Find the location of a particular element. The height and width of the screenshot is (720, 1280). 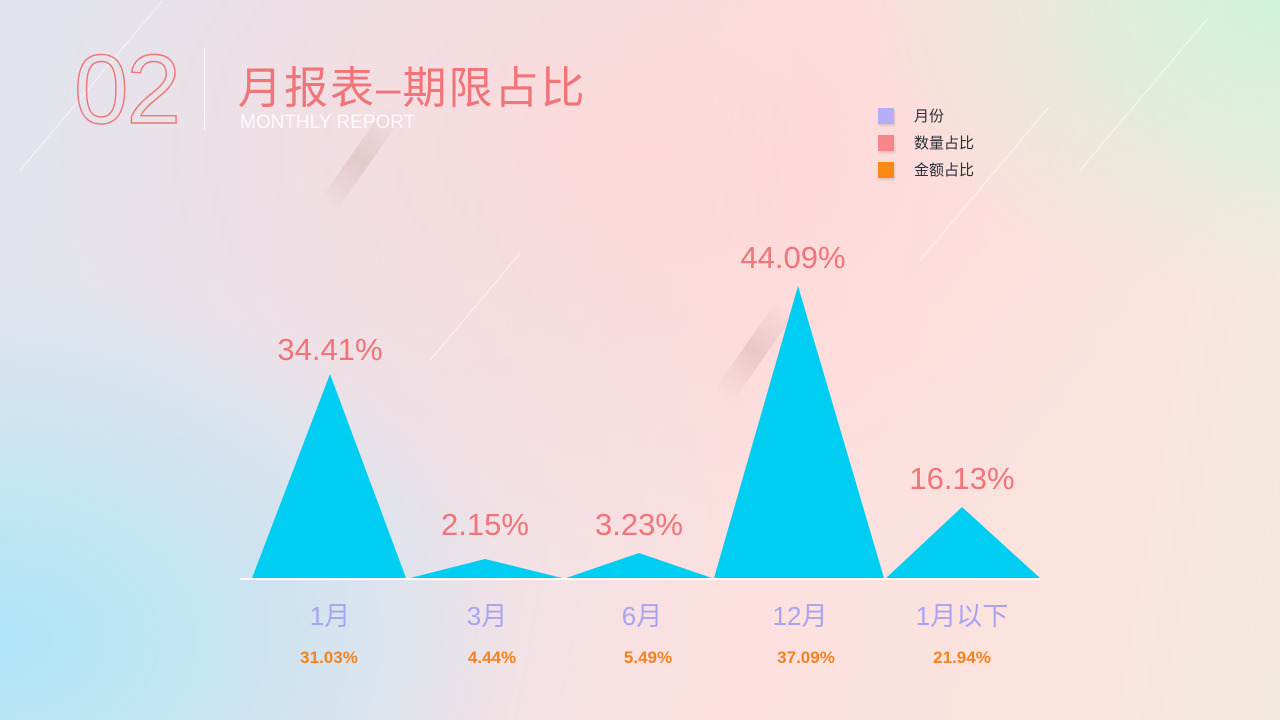

amount-share-label: 21.94% is located at coordinates (962, 657).